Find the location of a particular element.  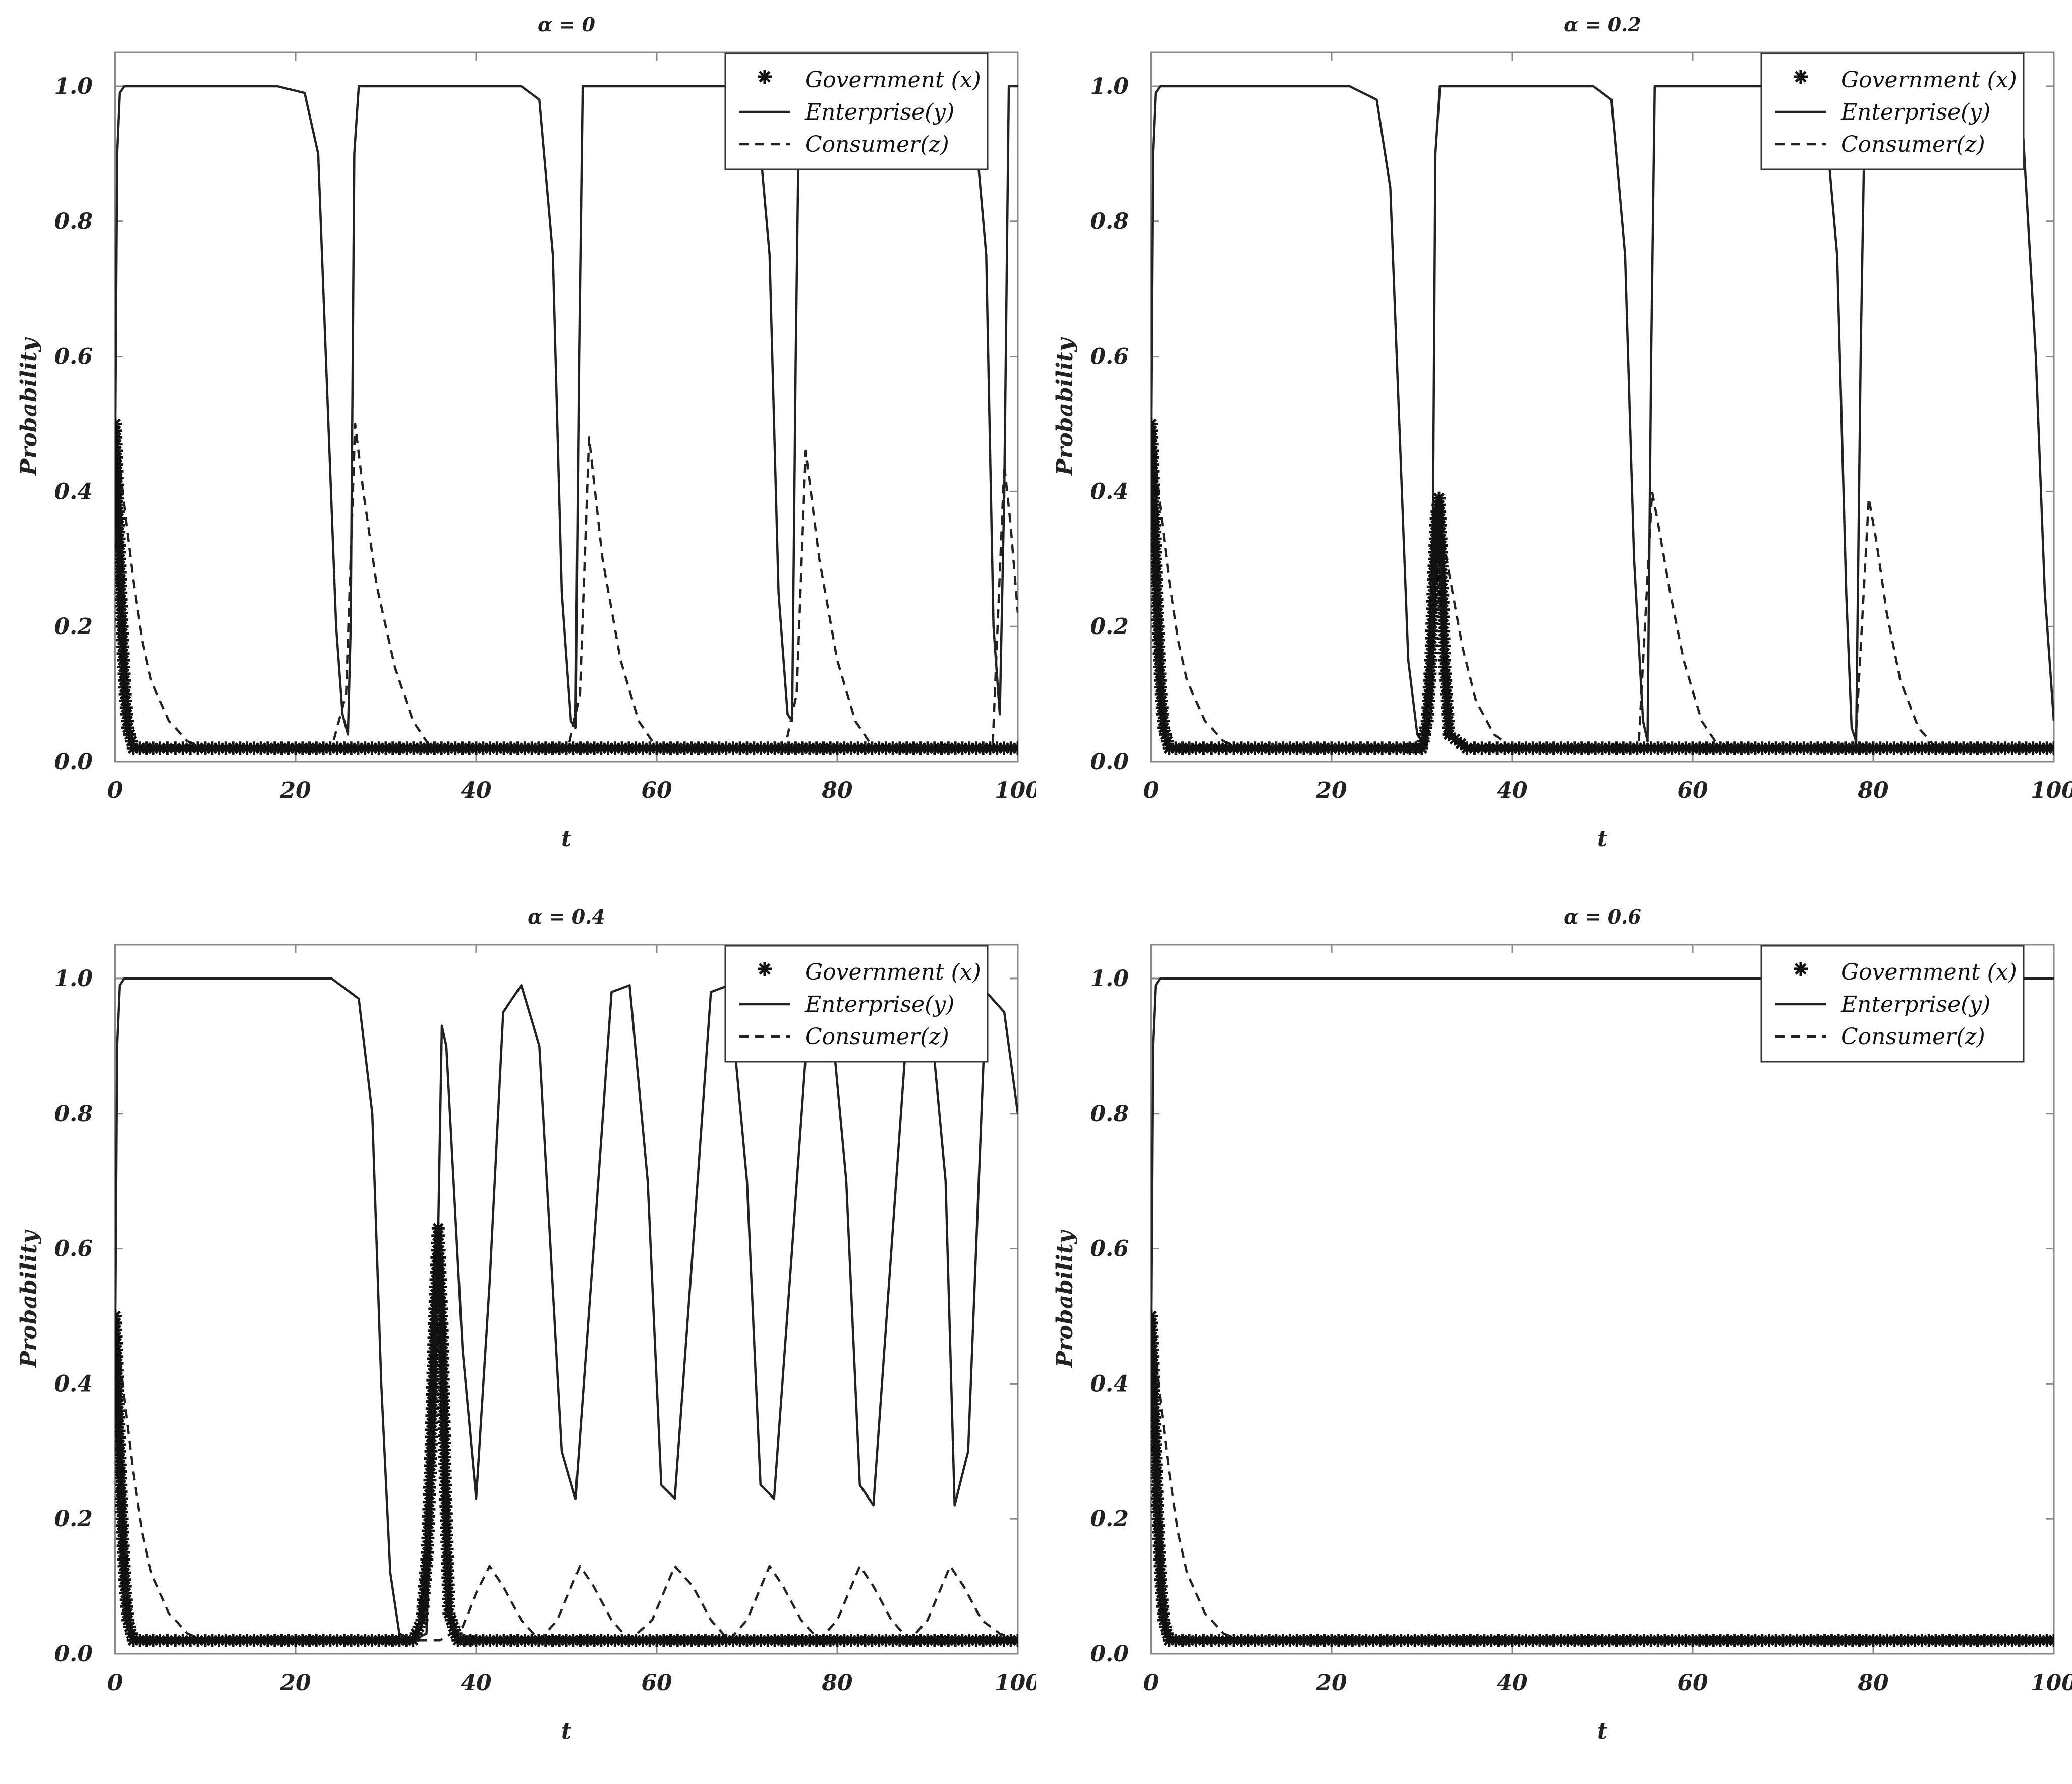

x-tick-label: 60 is located at coordinates (656, 790).